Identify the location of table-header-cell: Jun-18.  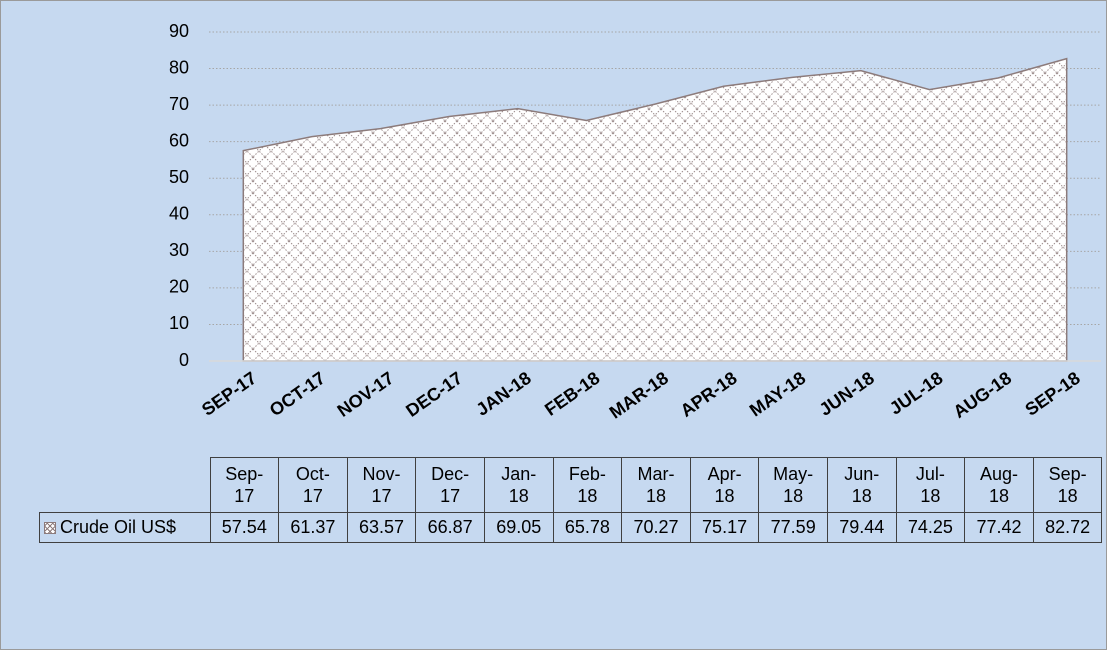
(861, 485).